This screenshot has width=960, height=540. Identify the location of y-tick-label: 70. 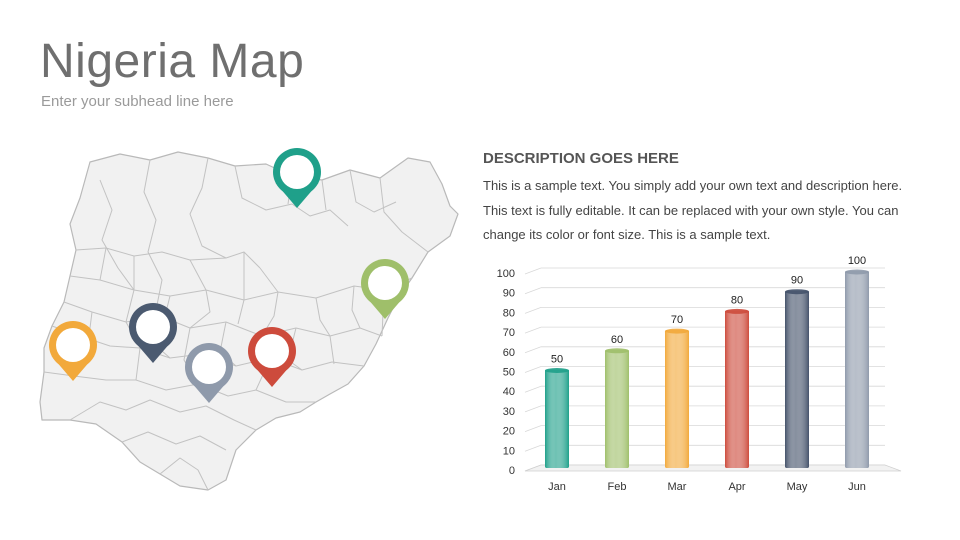
(509, 333).